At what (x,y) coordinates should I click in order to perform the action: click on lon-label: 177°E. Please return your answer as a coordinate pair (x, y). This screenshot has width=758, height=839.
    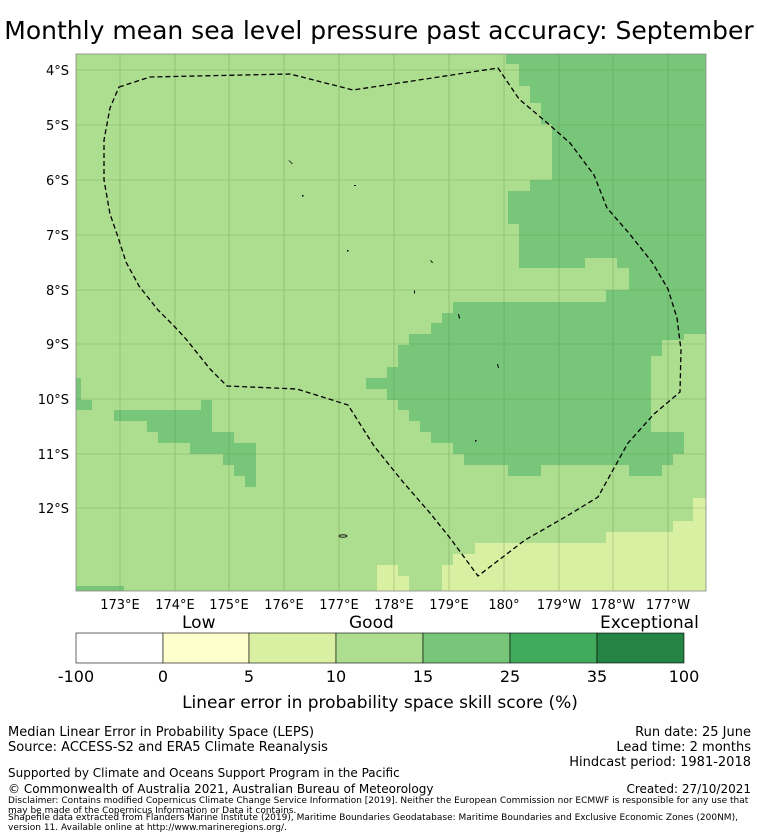
    Looking at the image, I should click on (339, 605).